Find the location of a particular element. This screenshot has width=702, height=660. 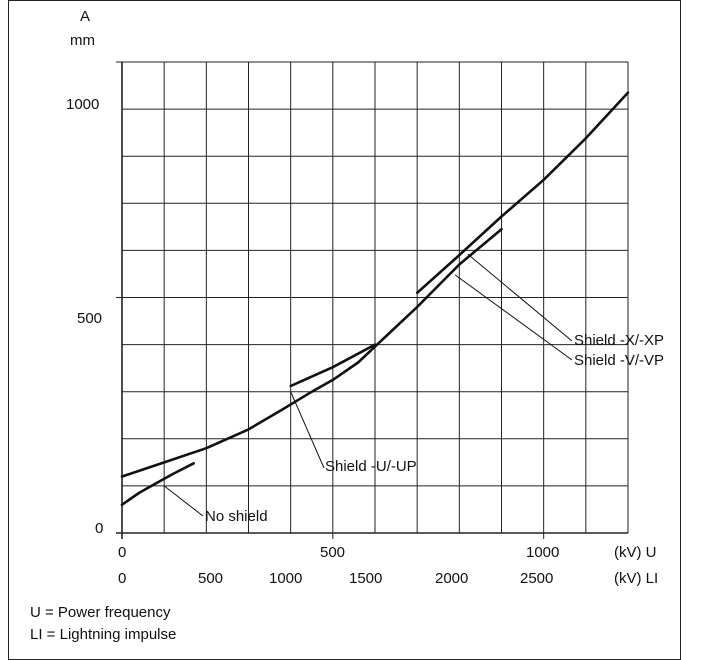

x2-tick-label: 1000 is located at coordinates (286, 578).